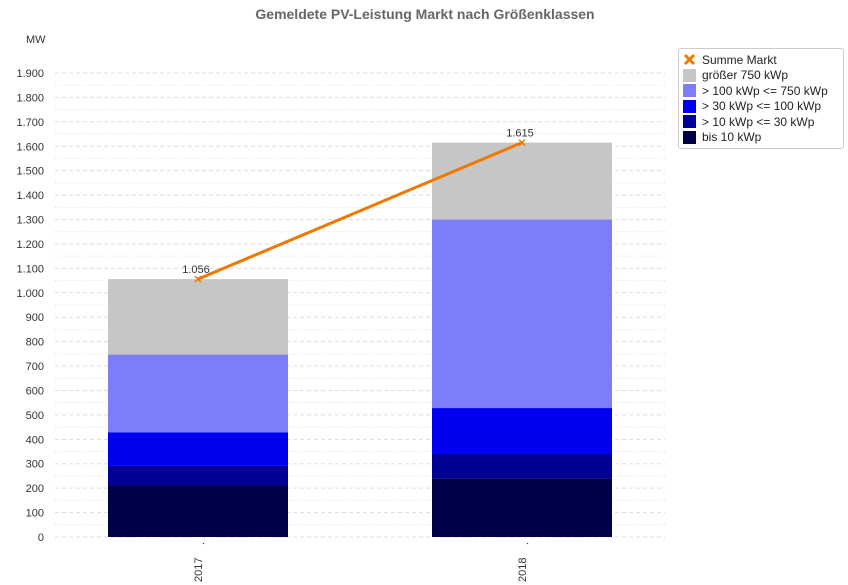 This screenshot has width=848, height=585. I want to click on legend-item: größer 750 kWp, so click(761, 76).